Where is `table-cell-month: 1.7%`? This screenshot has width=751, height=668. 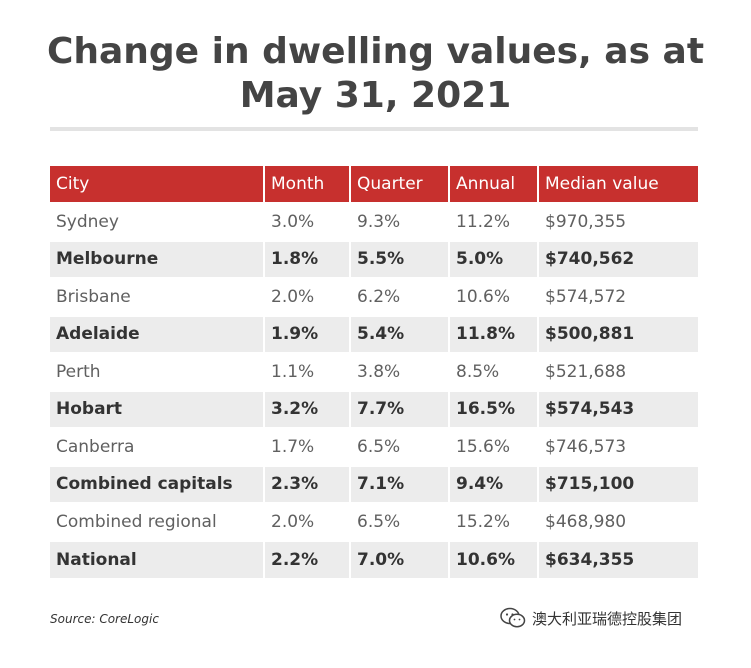
table-cell-month: 1.7% is located at coordinates (306, 446).